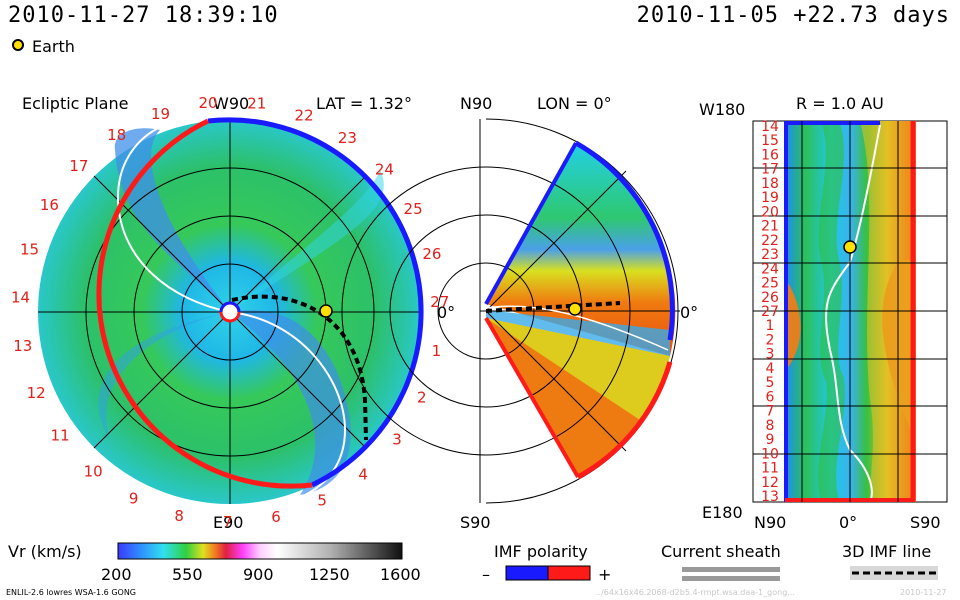  Describe the element at coordinates (770, 298) in the screenshot. I see `r-panel-y-tick: 26` at that location.